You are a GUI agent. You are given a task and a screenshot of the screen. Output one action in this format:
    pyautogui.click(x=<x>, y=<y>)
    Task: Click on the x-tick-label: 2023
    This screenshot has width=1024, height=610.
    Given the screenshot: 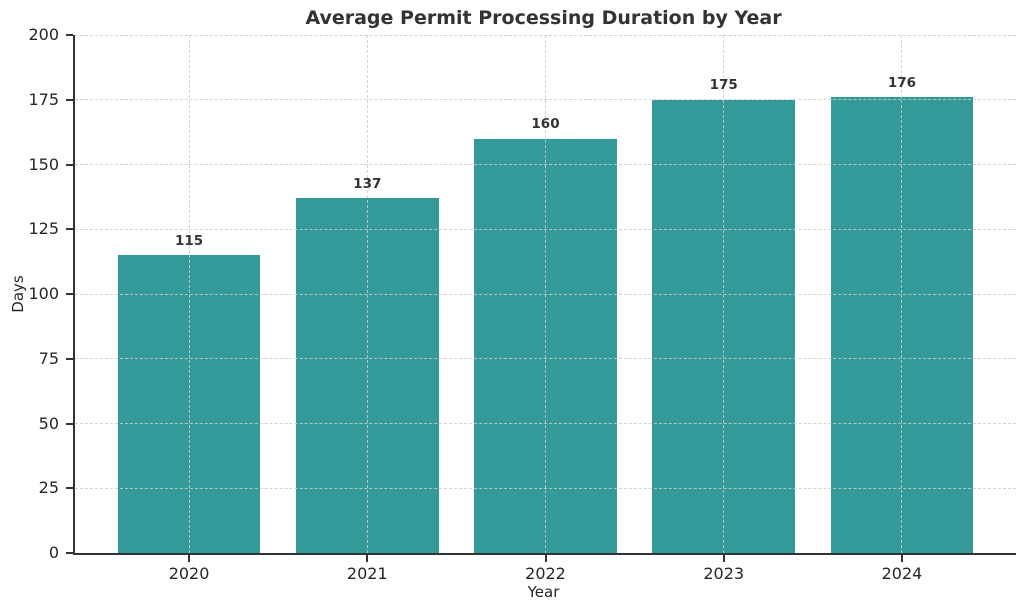 What is the action you would take?
    pyautogui.click(x=724, y=573)
    